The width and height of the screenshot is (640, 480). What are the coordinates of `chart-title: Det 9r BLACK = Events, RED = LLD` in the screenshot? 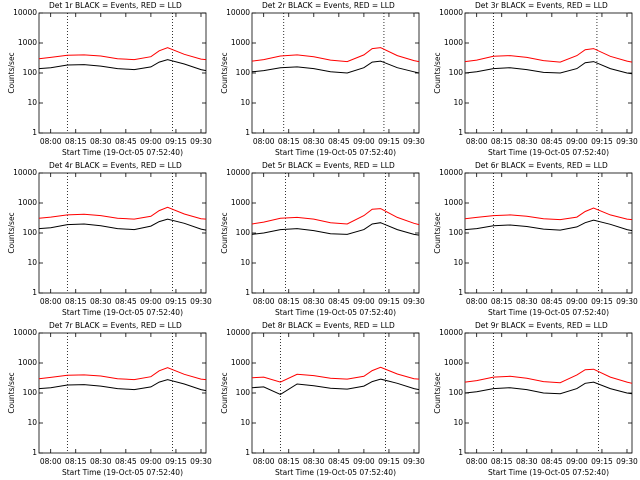 It's located at (541, 325).